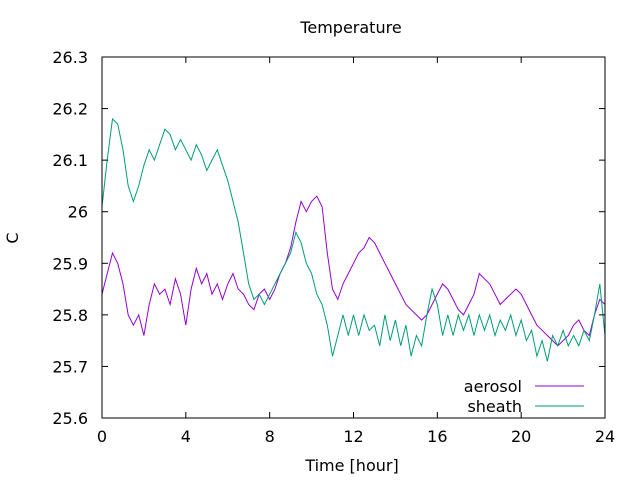 This screenshot has height=480, width=640. I want to click on x-tick-label: 0, so click(102, 436).